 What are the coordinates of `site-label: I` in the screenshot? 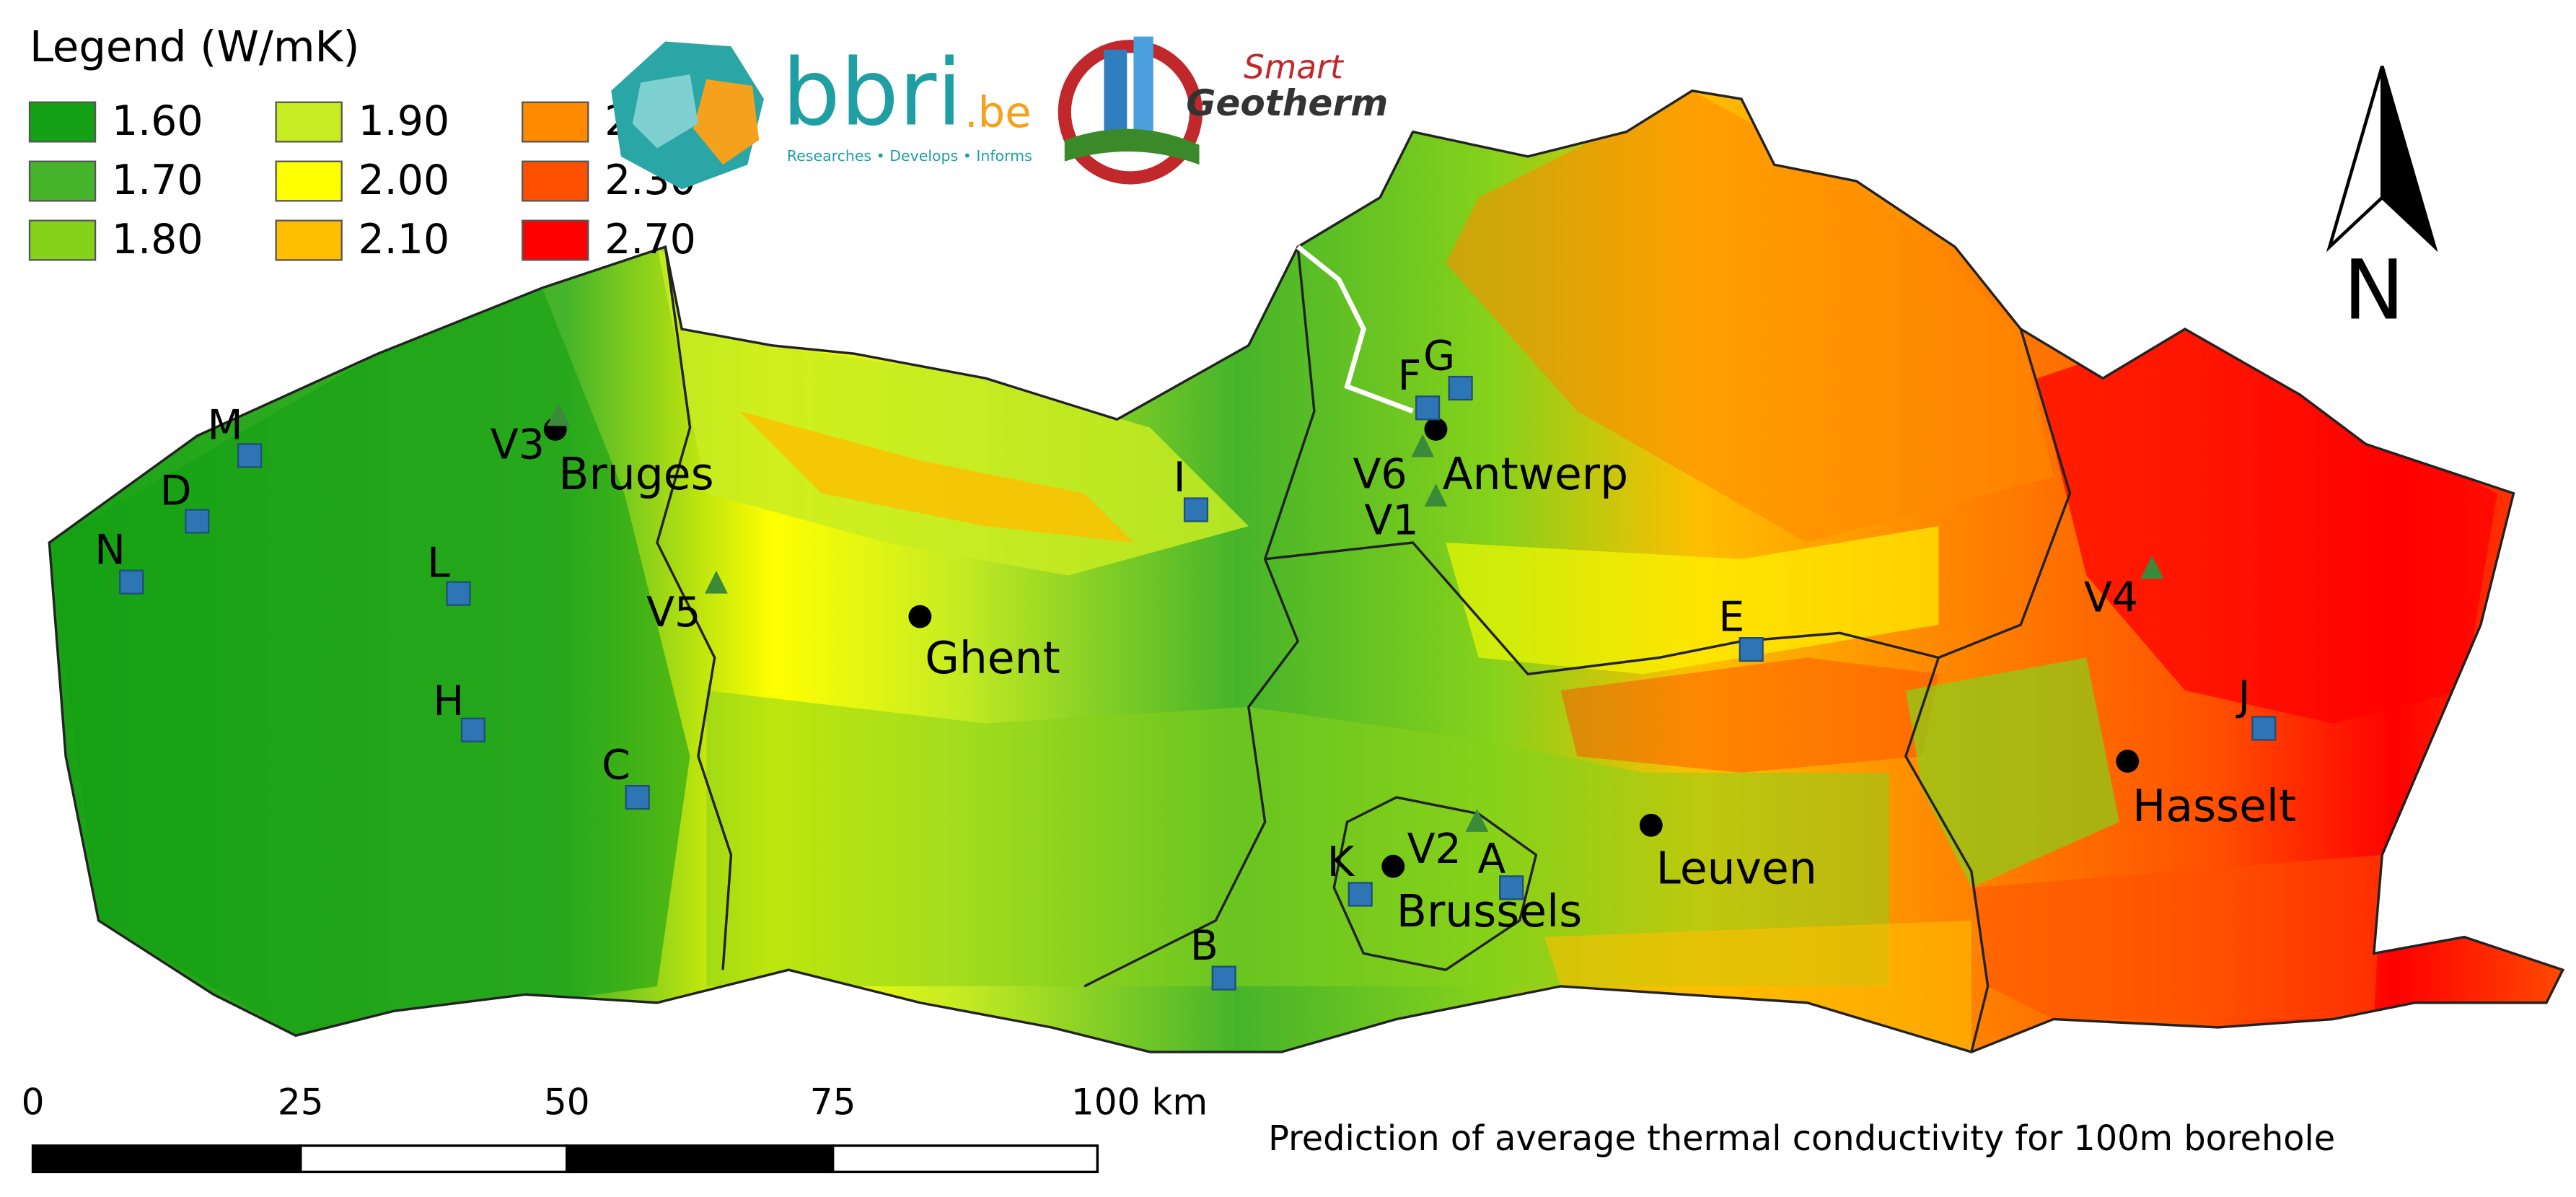 It's located at (1180, 478).